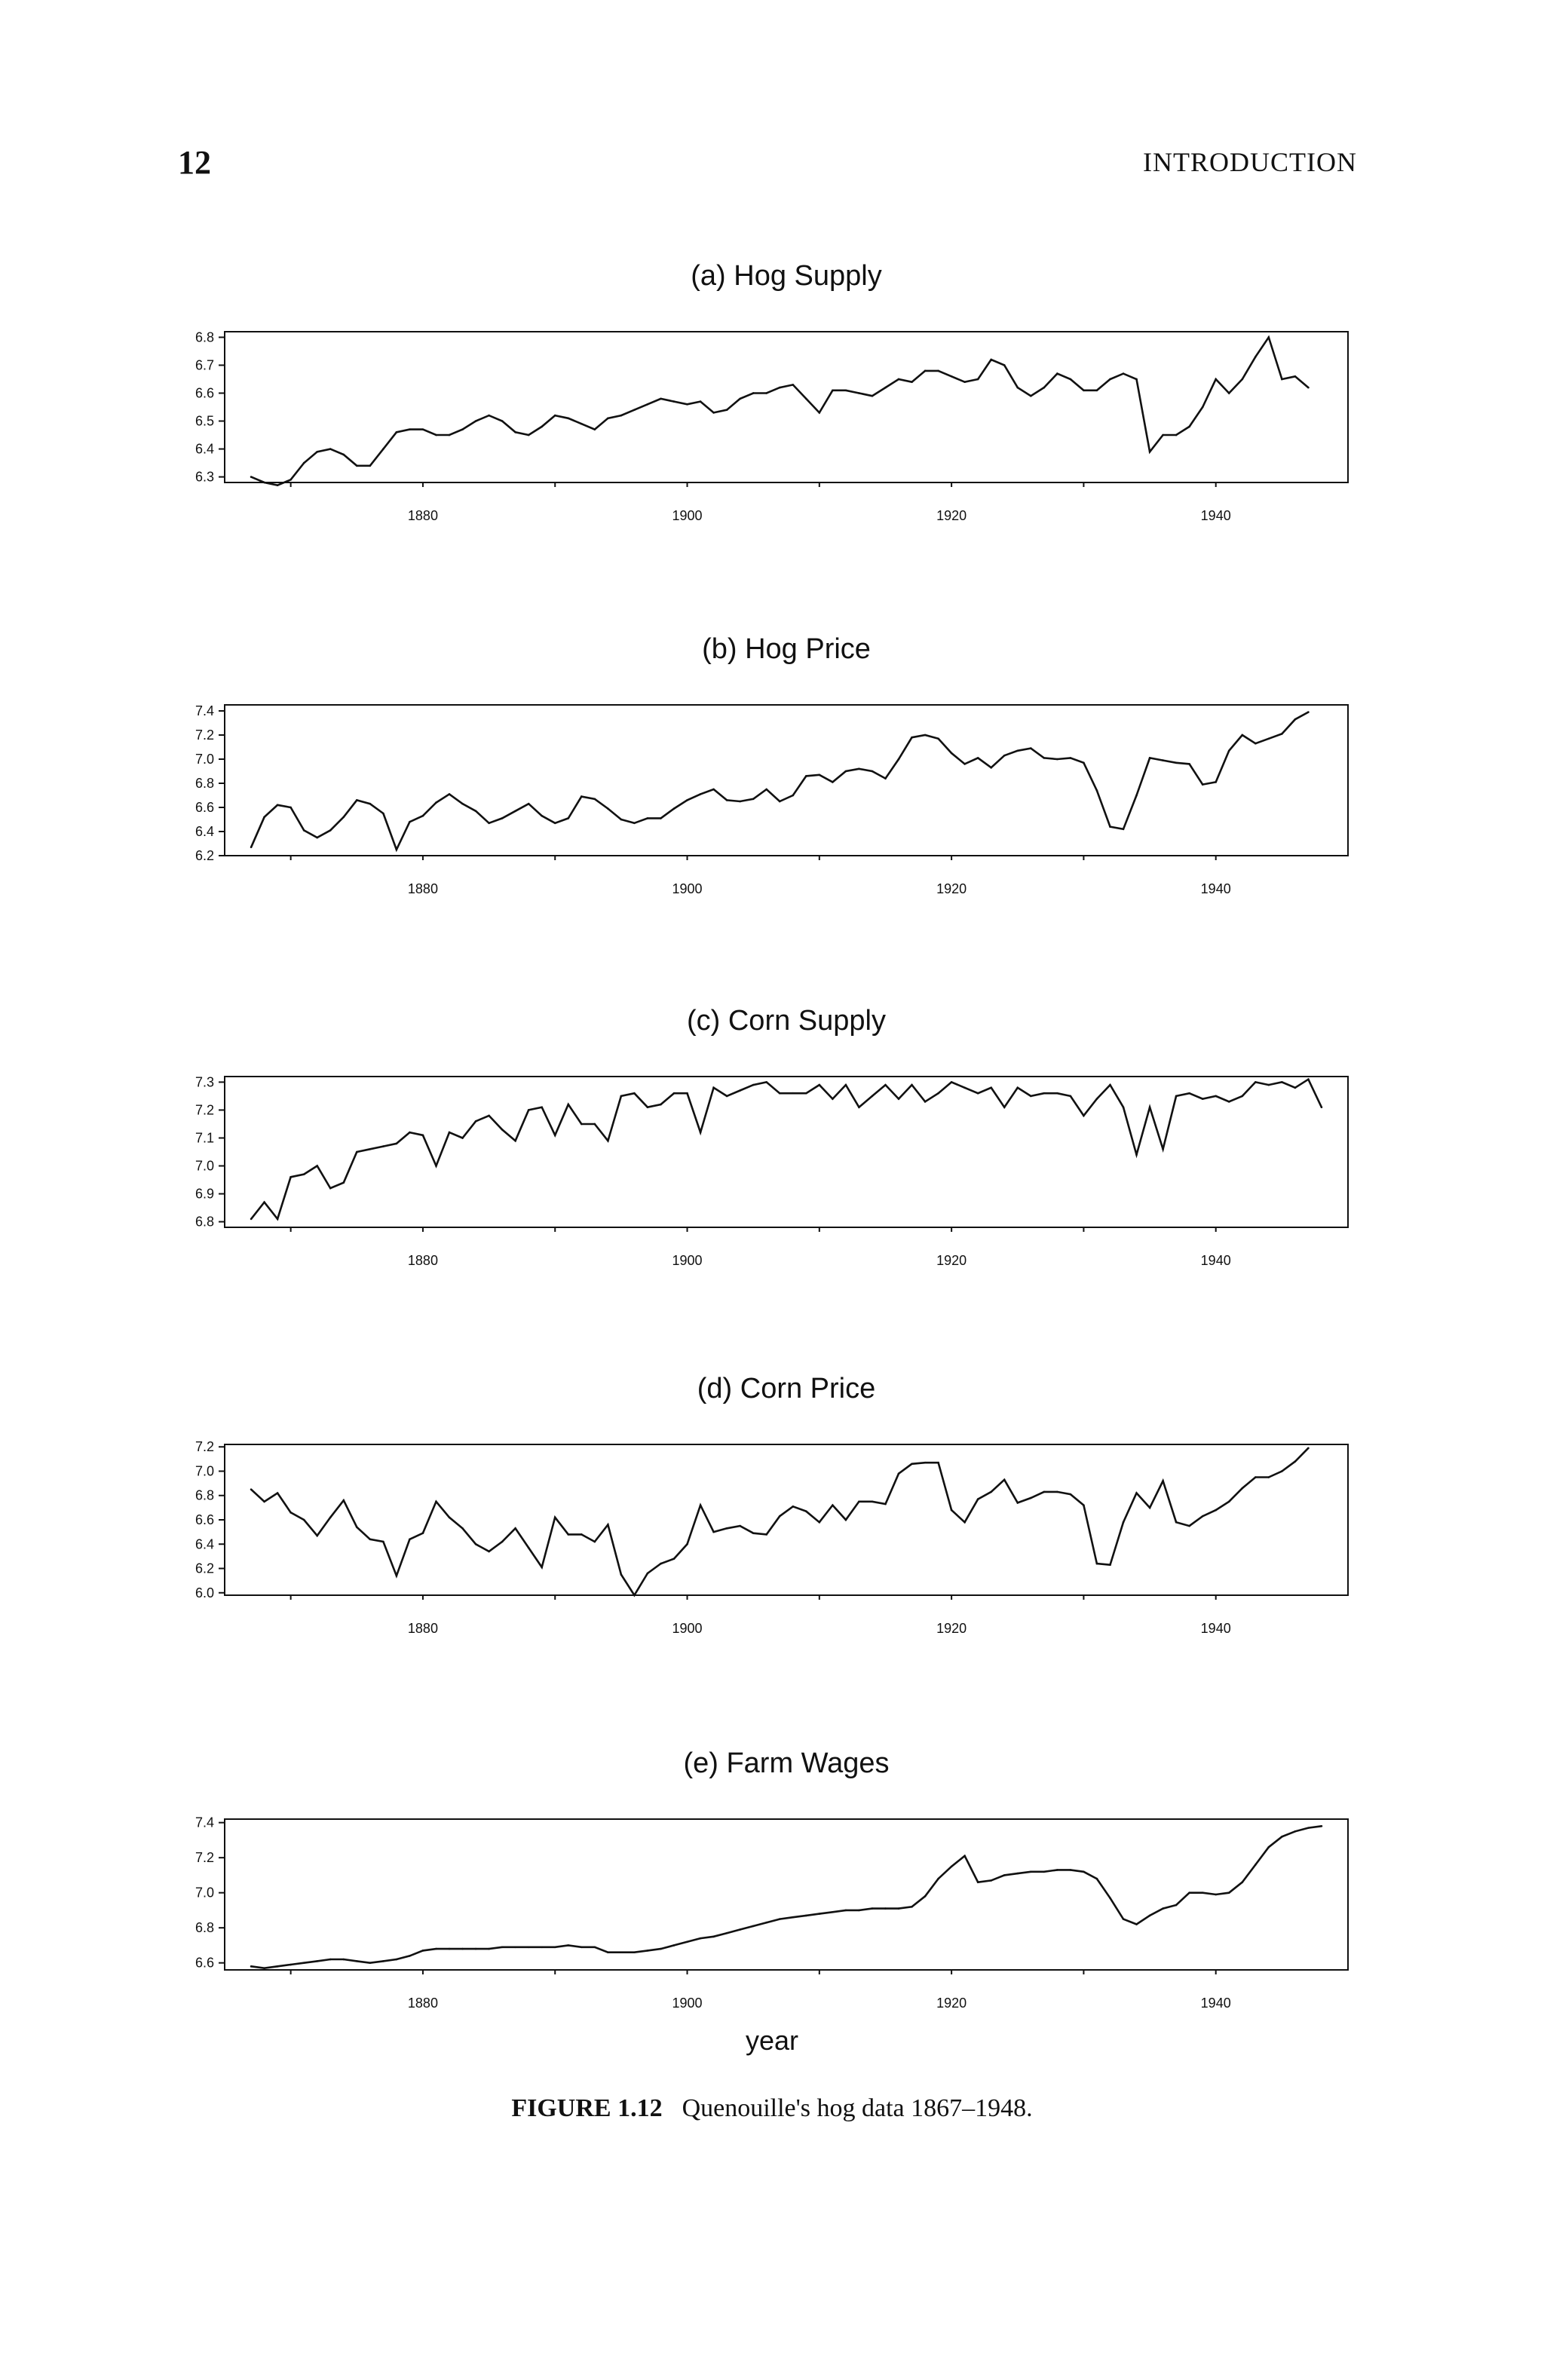 The height and width of the screenshot is (2380, 1544). I want to click on y-tick-label: 6.6, so click(204, 807).